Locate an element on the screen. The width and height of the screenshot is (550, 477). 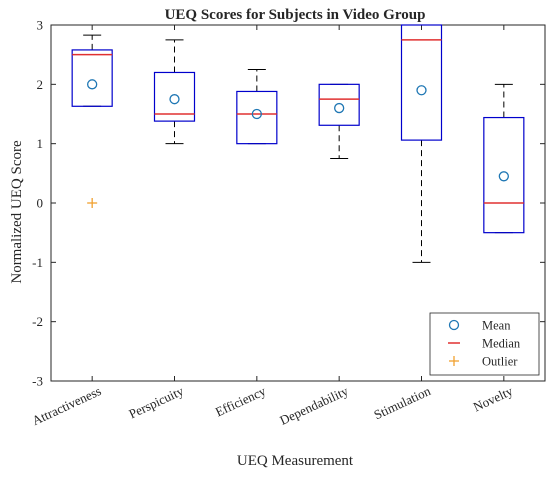
y-tick-label: -3 is located at coordinates (37, 381).